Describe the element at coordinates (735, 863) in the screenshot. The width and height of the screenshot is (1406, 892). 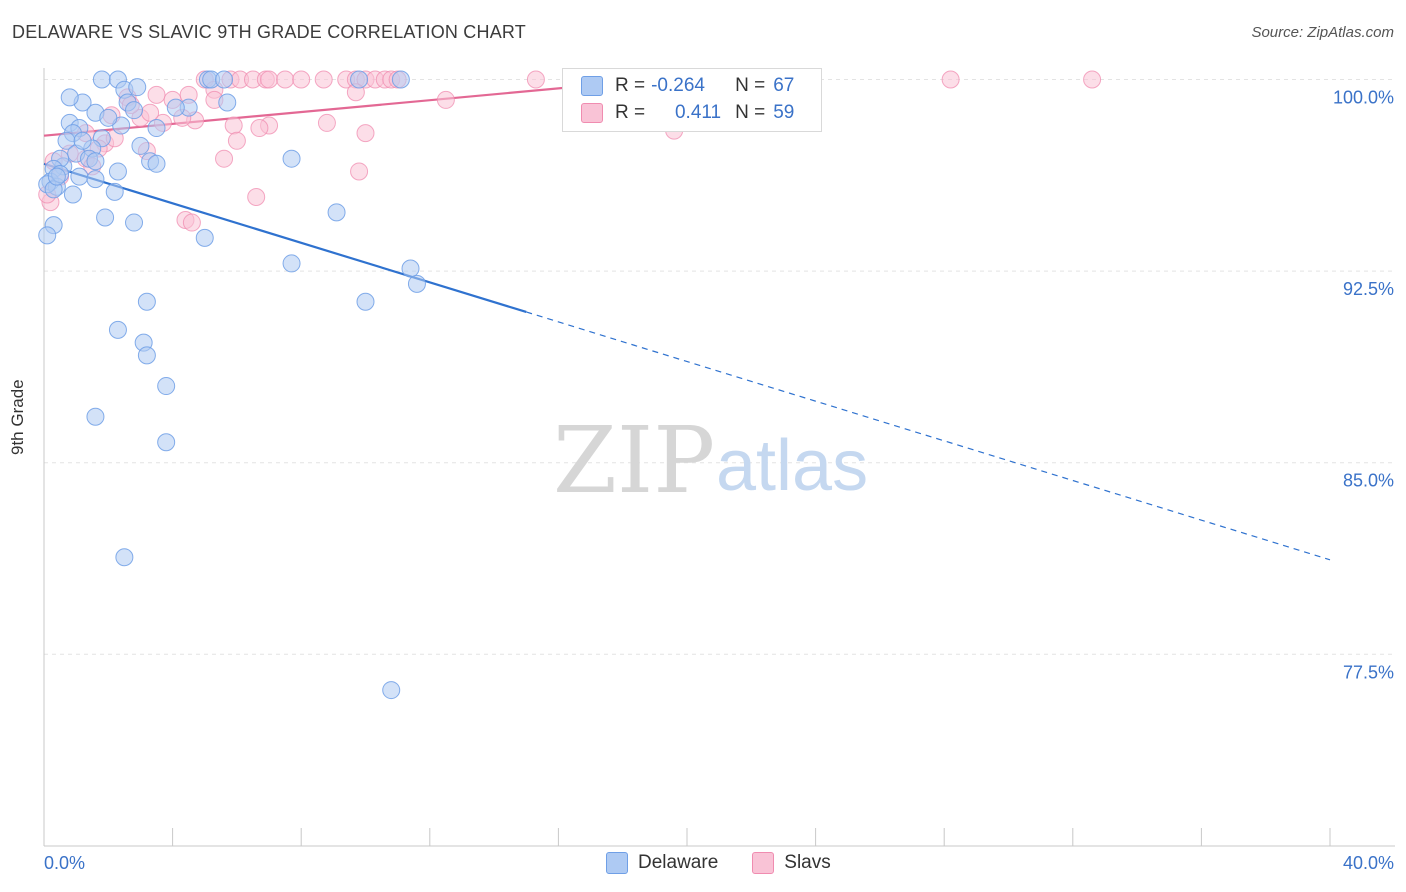
I see `series-legend: Delaware Slavs` at that location.